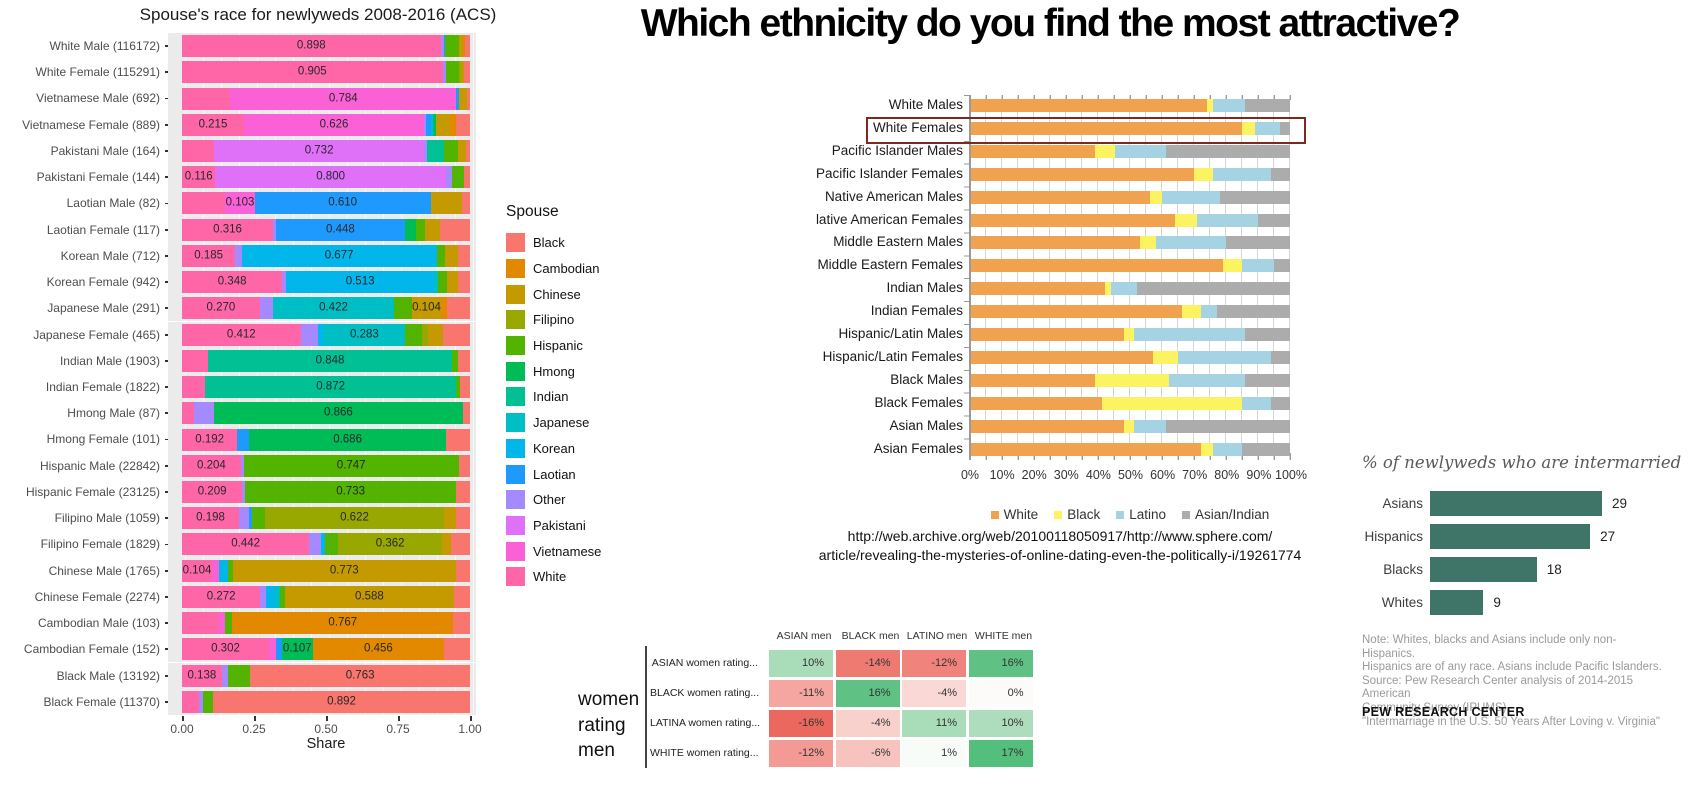 Image resolution: width=1689 pixels, height=794 pixels. What do you see at coordinates (549, 500) in the screenshot?
I see `legend-label: Other` at bounding box center [549, 500].